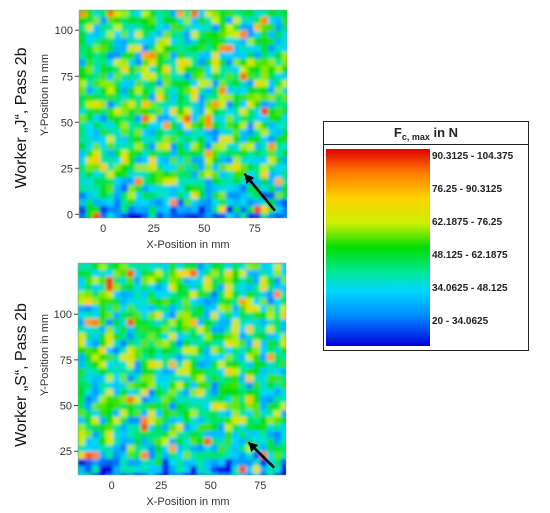 The height and width of the screenshot is (513, 550). Describe the element at coordinates (415, 137) in the screenshot. I see `legend-title-subscript: c, max` at that location.